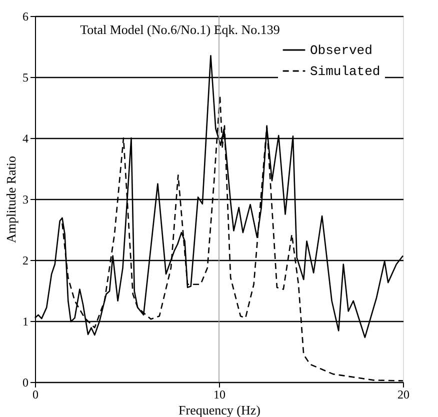 The width and height of the screenshot is (438, 417). What do you see at coordinates (25, 321) in the screenshot?
I see `y-tick-label: 1` at bounding box center [25, 321].